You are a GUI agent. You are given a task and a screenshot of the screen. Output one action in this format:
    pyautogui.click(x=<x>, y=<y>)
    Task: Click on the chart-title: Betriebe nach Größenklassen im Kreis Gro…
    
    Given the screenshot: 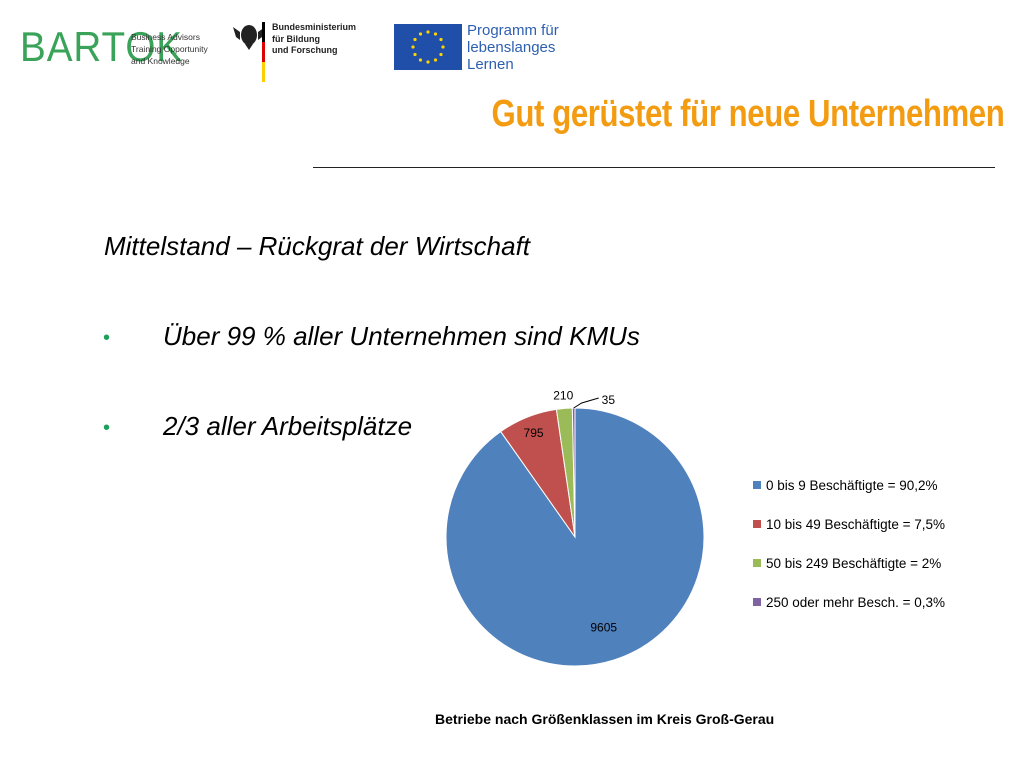 What is the action you would take?
    pyautogui.click(x=605, y=719)
    